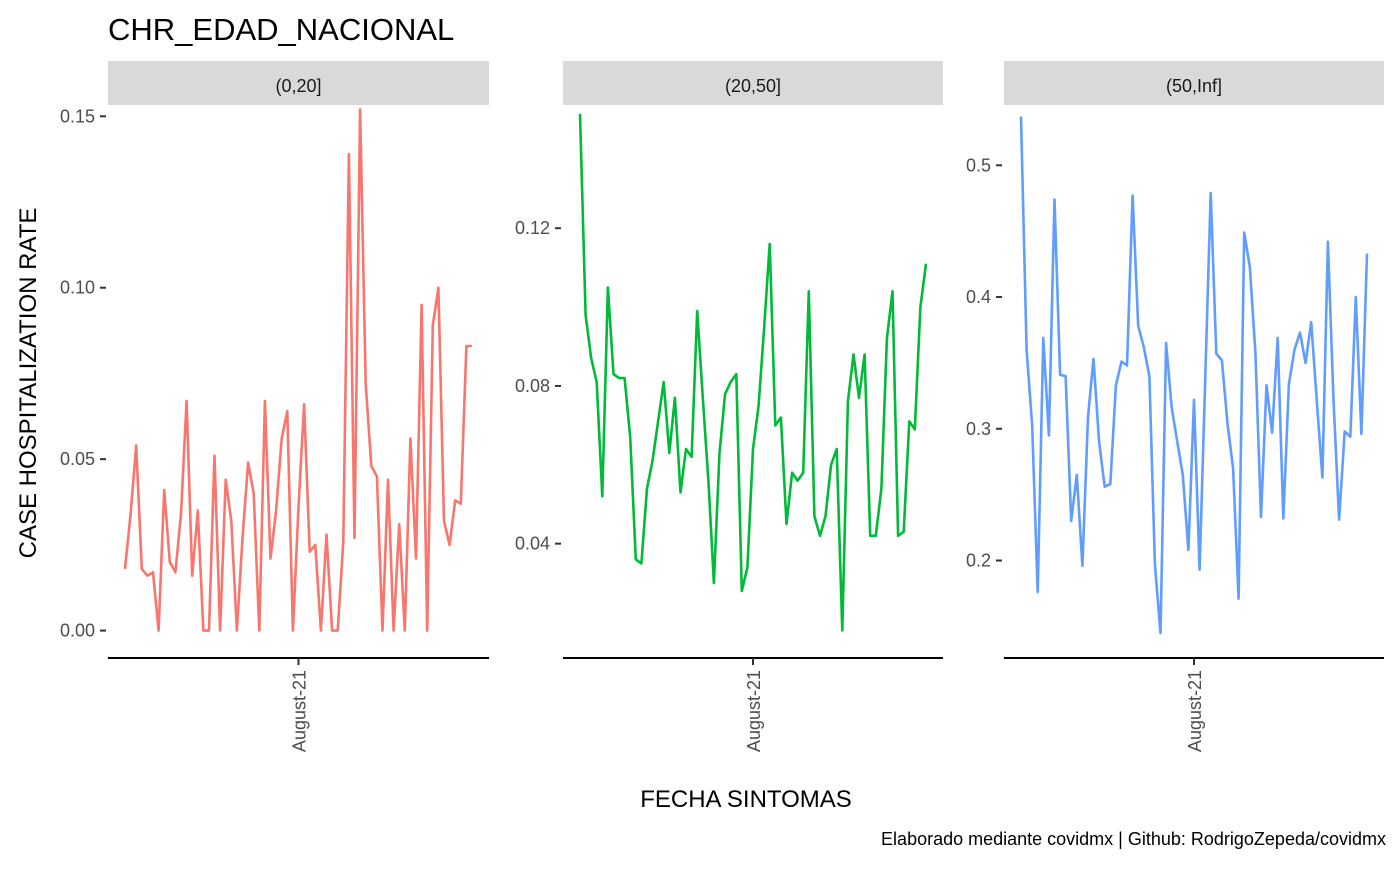  Describe the element at coordinates (1194, 375) in the screenshot. I see `series-line` at that location.